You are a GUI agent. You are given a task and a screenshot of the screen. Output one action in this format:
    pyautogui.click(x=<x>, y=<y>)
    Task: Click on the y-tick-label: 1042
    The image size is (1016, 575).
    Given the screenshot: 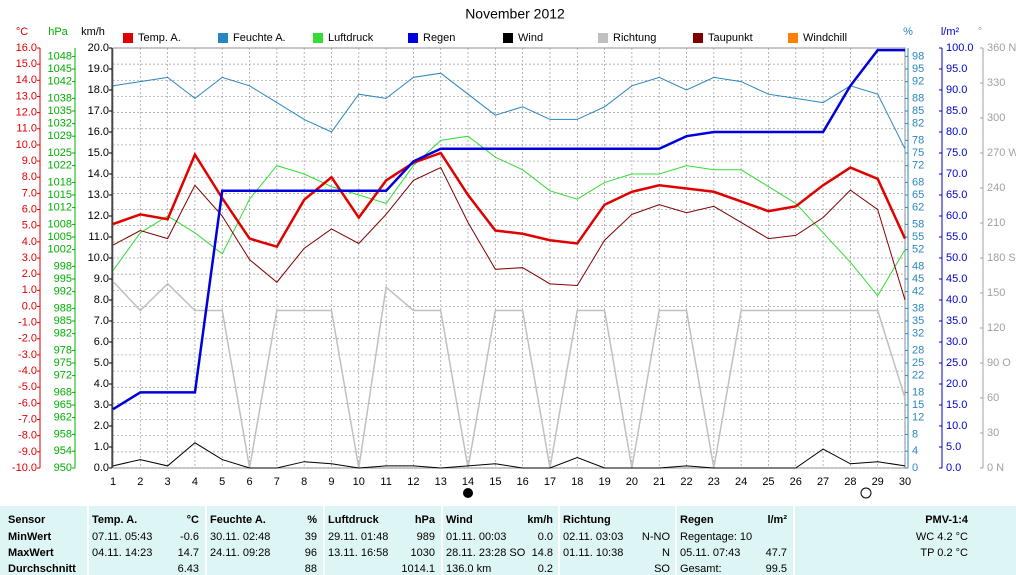 What is the action you would take?
    pyautogui.click(x=60, y=82)
    